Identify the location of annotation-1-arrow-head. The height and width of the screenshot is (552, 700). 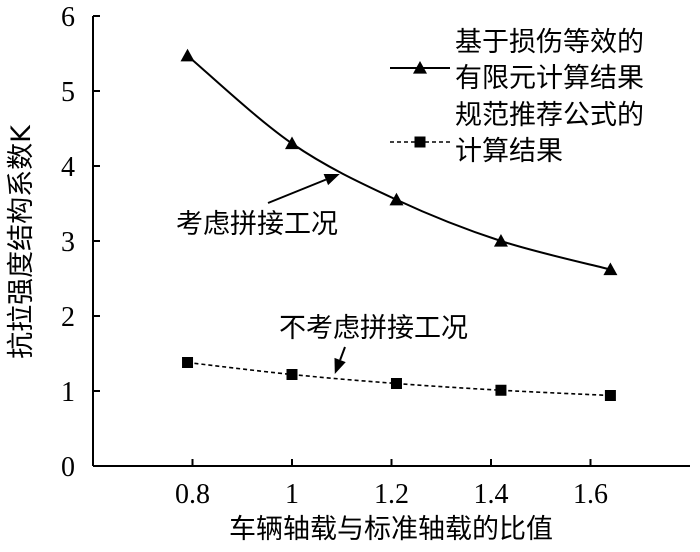
(331, 180).